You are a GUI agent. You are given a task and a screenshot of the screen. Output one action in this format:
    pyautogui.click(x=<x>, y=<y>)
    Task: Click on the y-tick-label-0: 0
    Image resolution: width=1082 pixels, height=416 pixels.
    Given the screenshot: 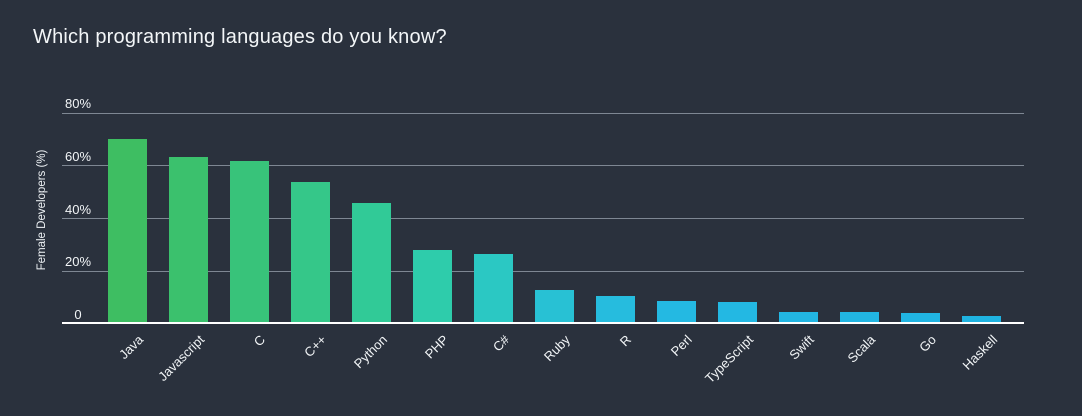 What is the action you would take?
    pyautogui.click(x=78, y=314)
    